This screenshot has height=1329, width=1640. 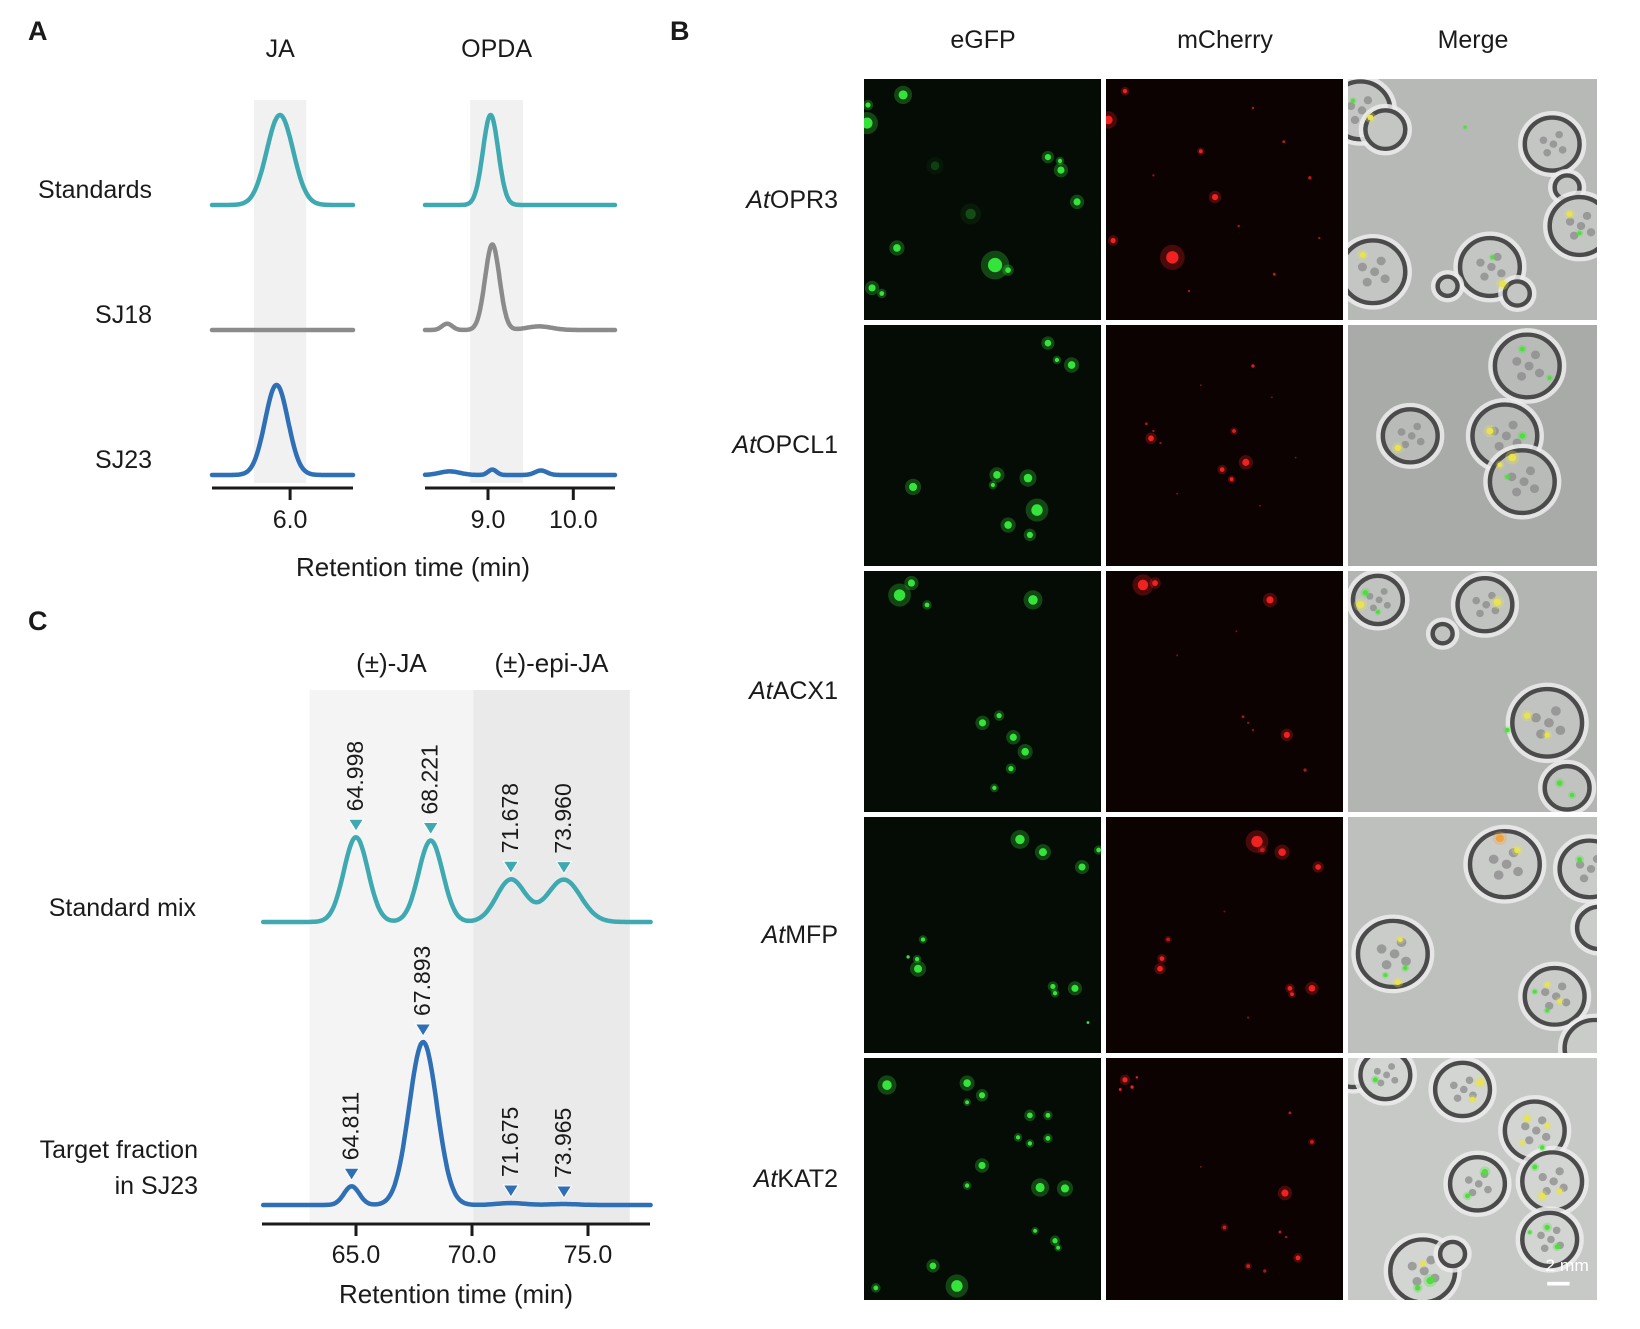 I want to click on region-title: (±)-JA, so click(x=391, y=663).